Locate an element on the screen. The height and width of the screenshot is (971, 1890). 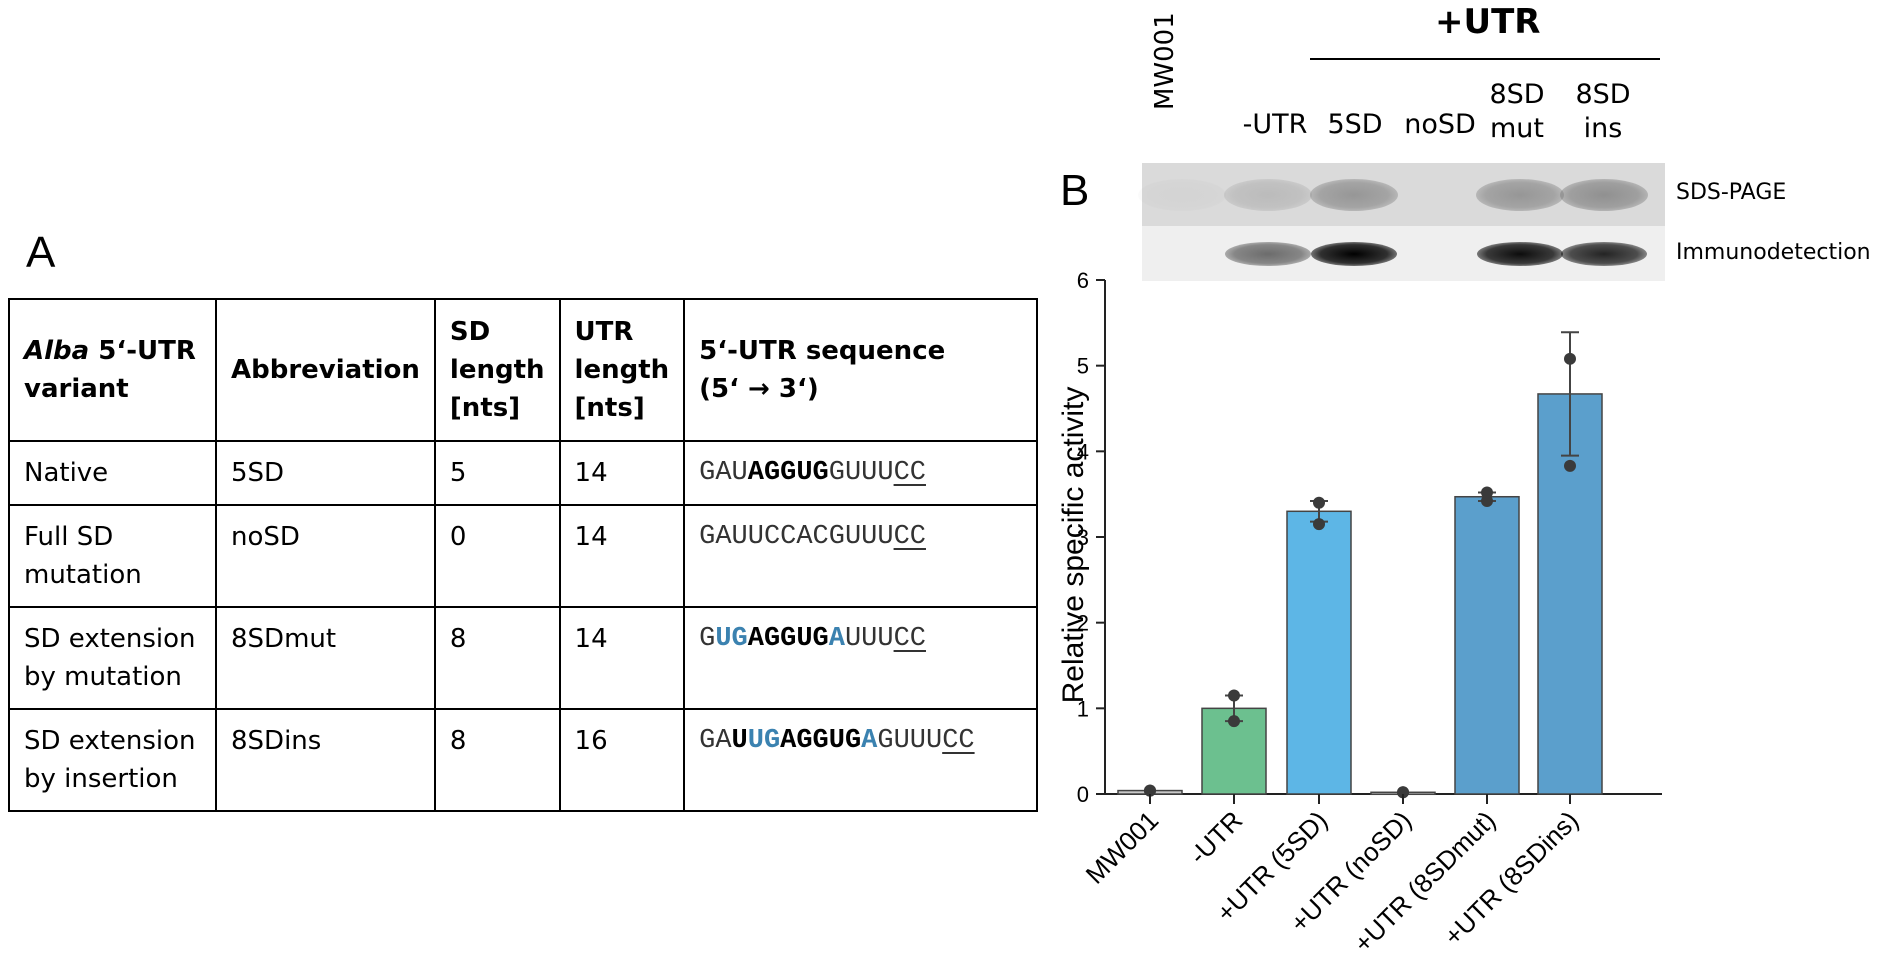
cell-variant: SD extension by mutation is located at coordinates (112, 658).